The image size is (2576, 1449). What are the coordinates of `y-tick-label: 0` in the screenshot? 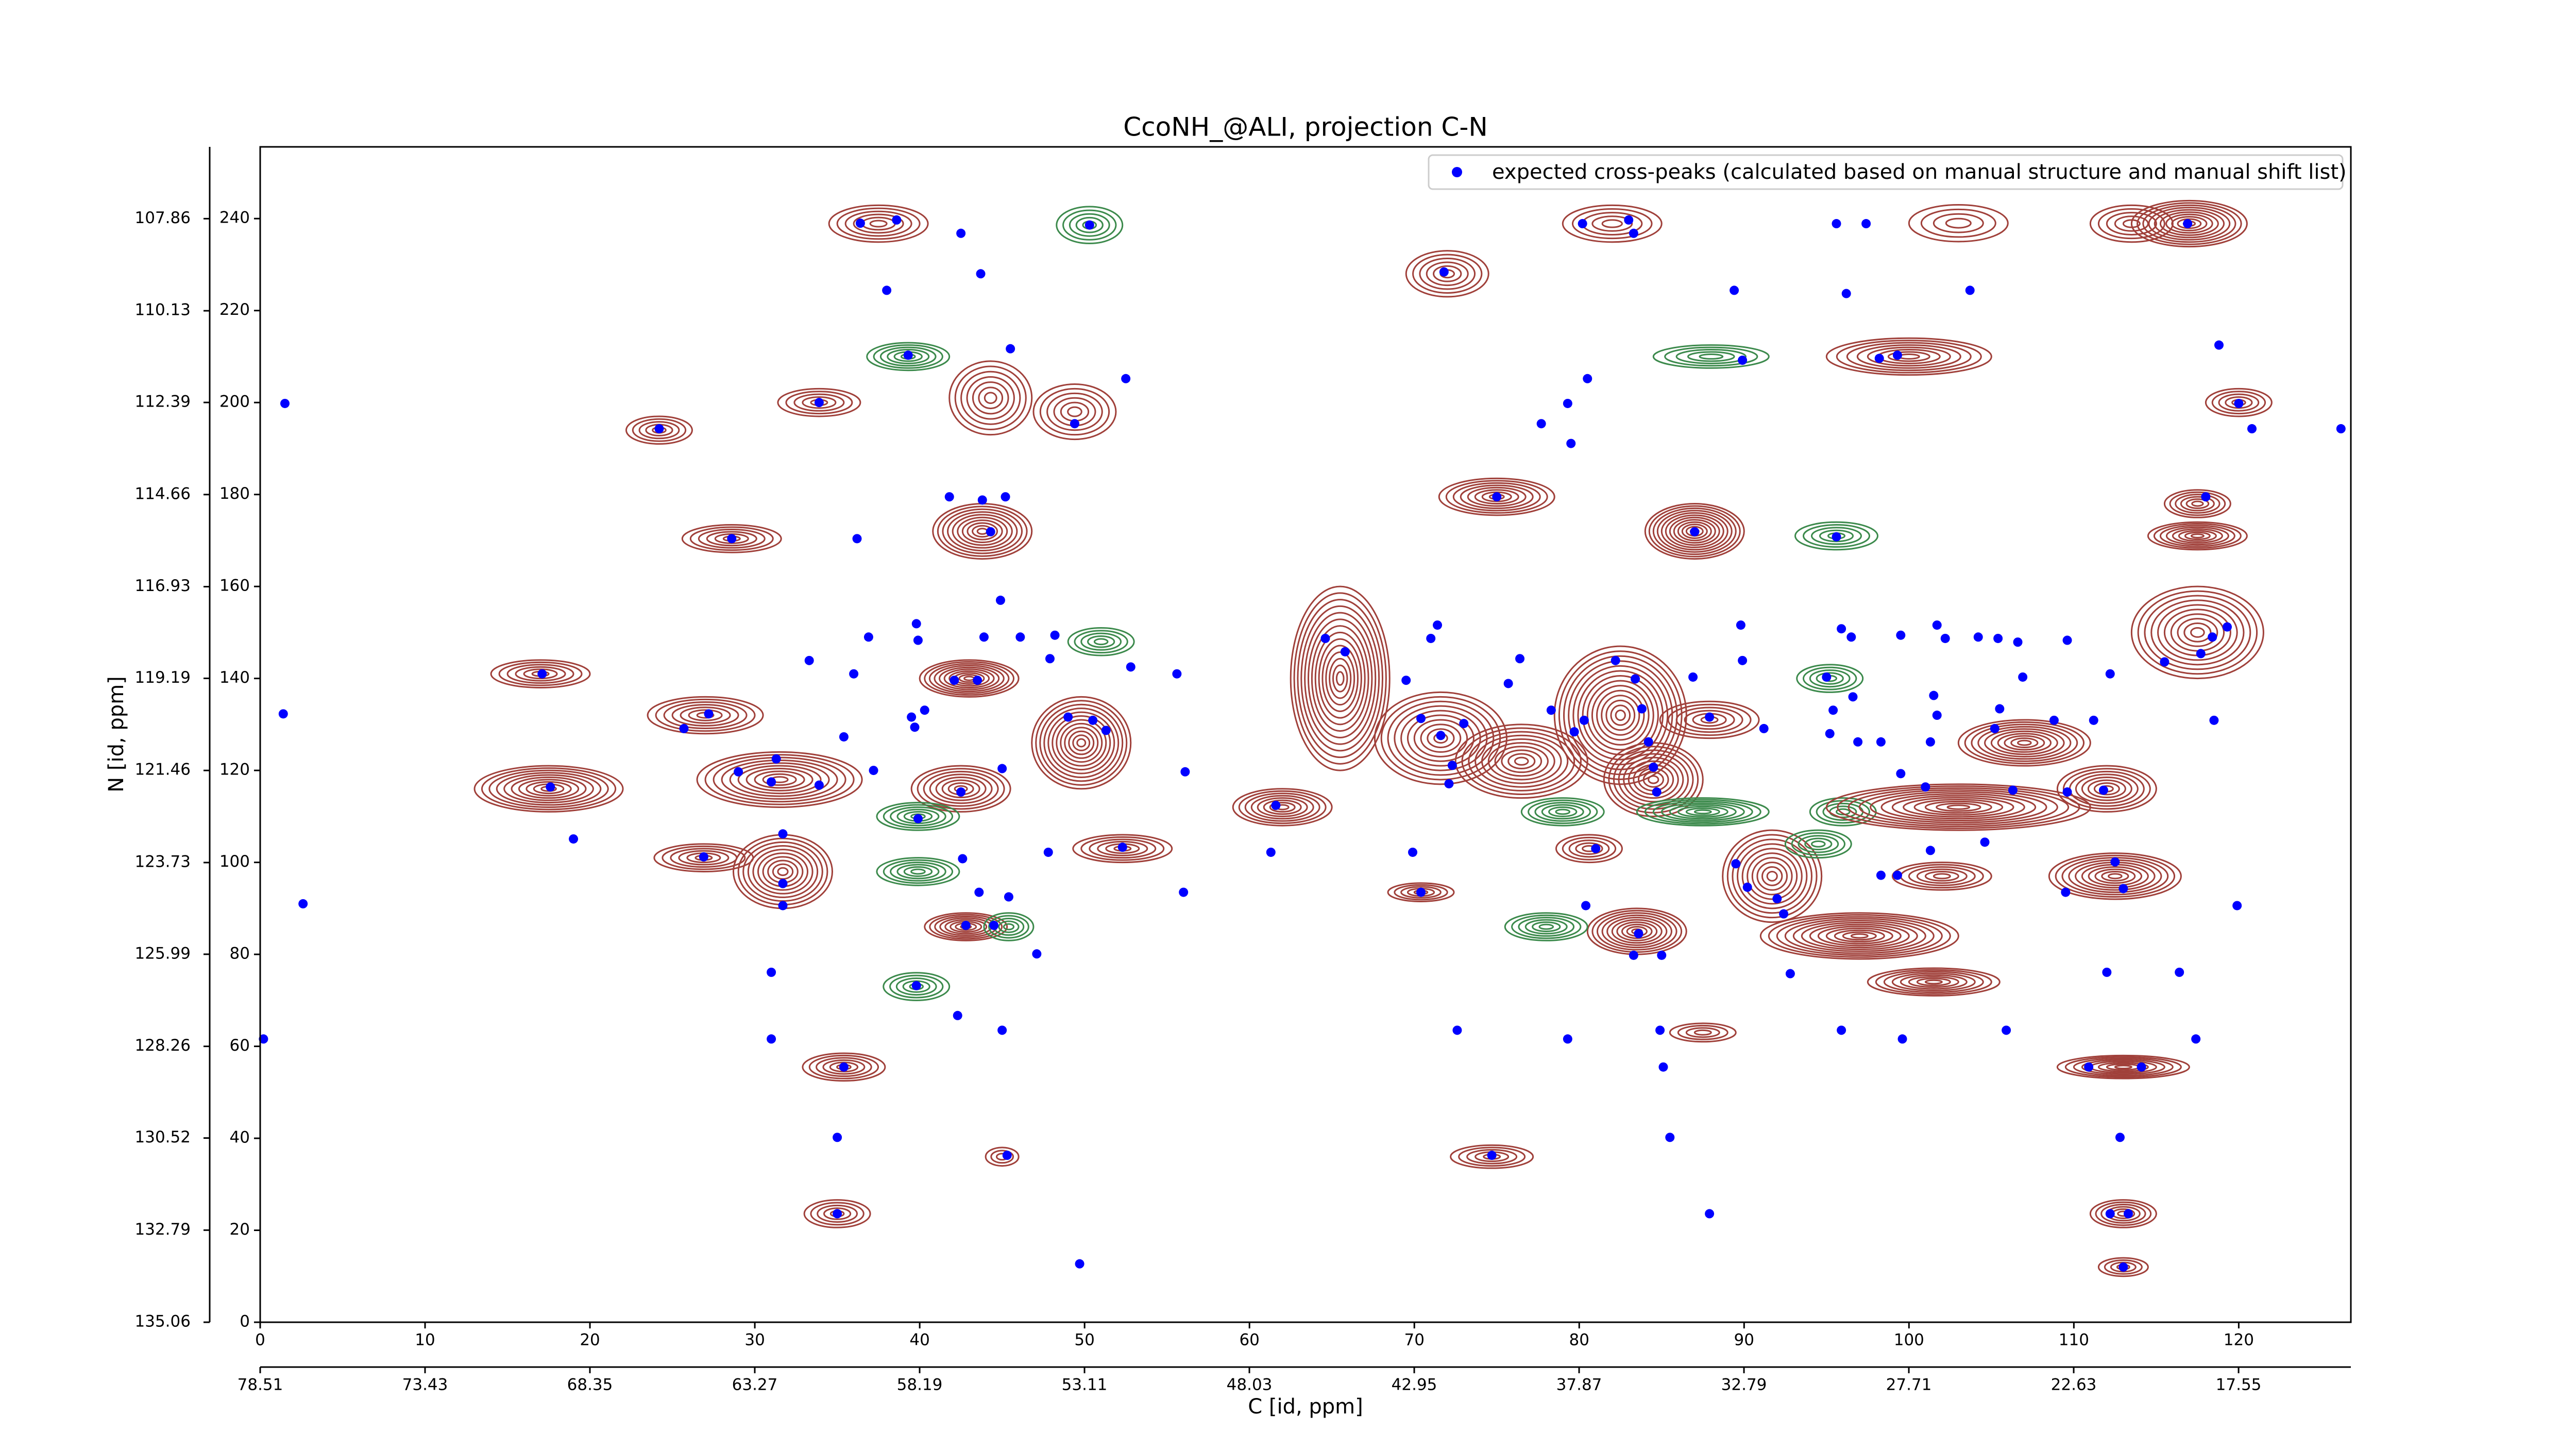 It's located at (245, 1321).